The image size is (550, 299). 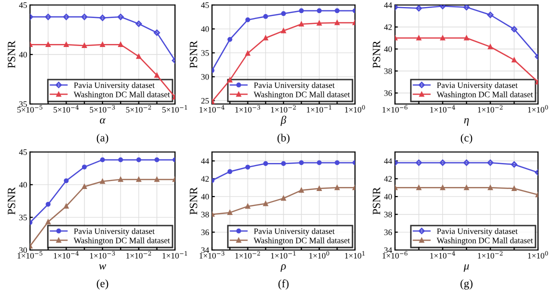 I want to click on y-tick-label: 35, so click(x=23, y=217).